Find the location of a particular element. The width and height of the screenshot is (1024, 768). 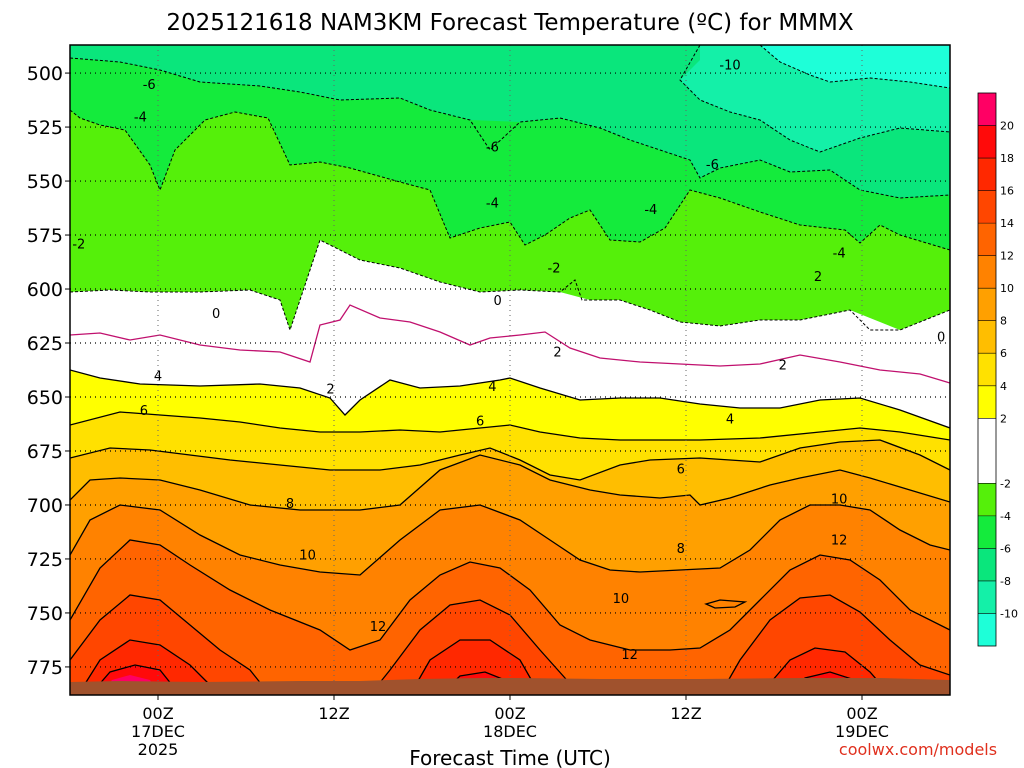

x-tick-date: 17DEC is located at coordinates (158, 731).